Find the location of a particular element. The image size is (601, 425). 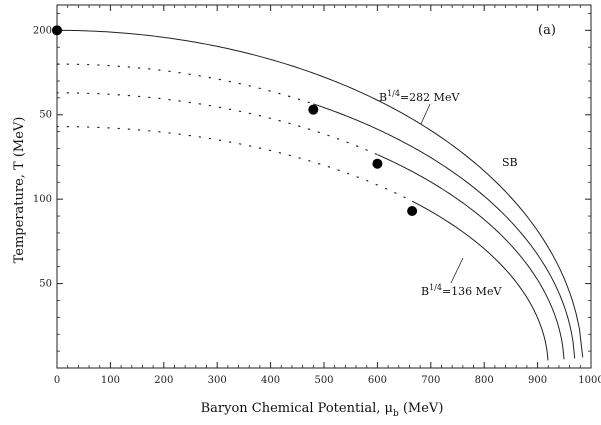

upper-b-label: B1/4=282 MeV is located at coordinates (419, 96).